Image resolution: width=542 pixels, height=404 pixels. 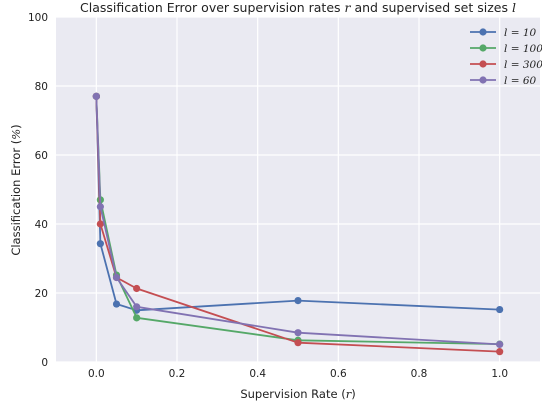 What do you see at coordinates (41, 294) in the screenshot?
I see `y-tick-label: 20` at bounding box center [41, 294].